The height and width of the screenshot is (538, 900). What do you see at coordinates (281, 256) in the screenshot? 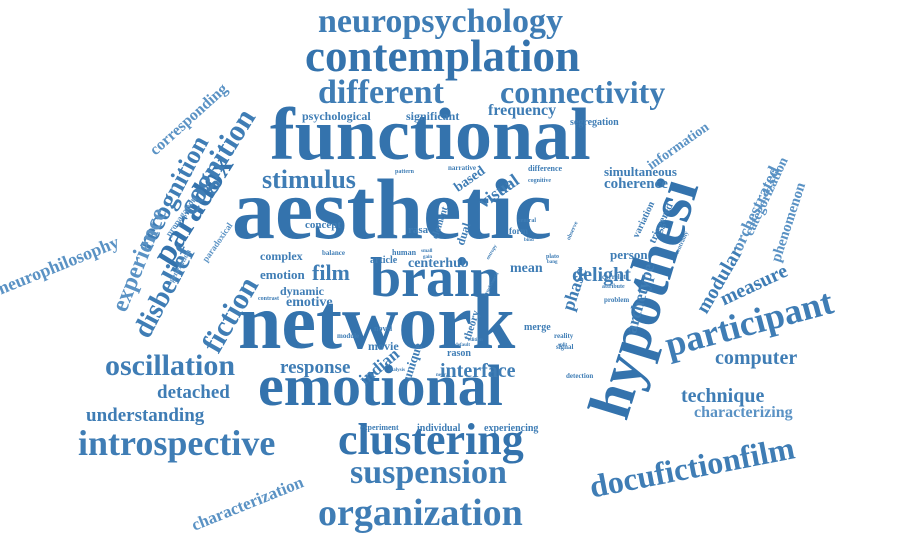
I see `cloud-word: complex` at bounding box center [281, 256].